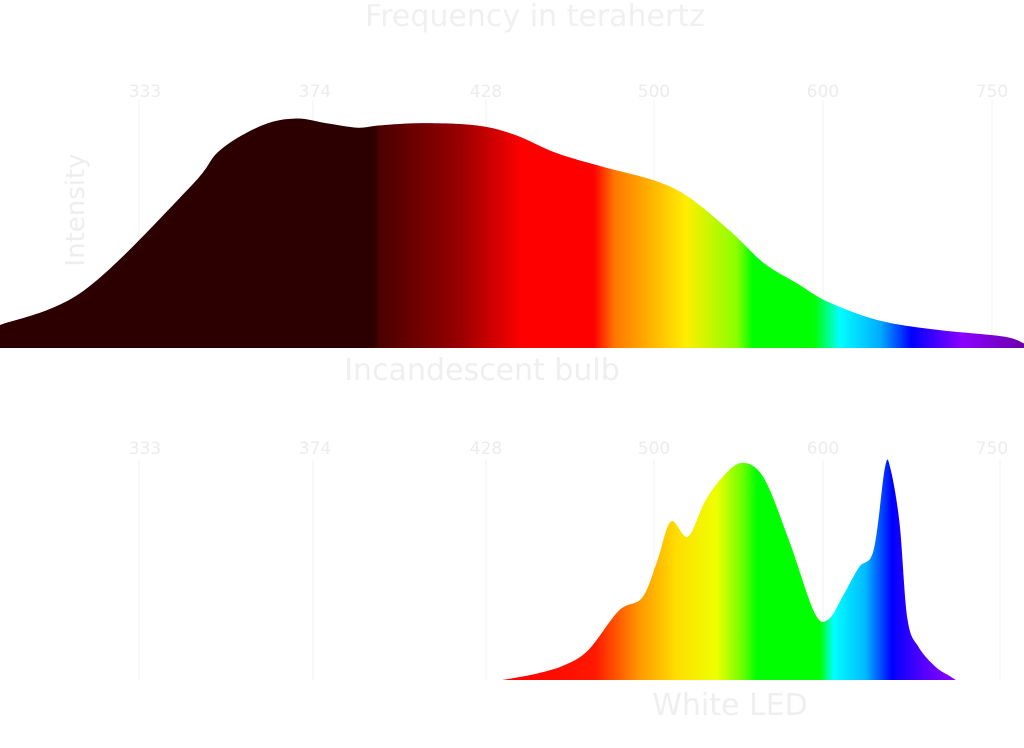  Describe the element at coordinates (729, 569) in the screenshot. I see `led-spectrum-area` at that location.